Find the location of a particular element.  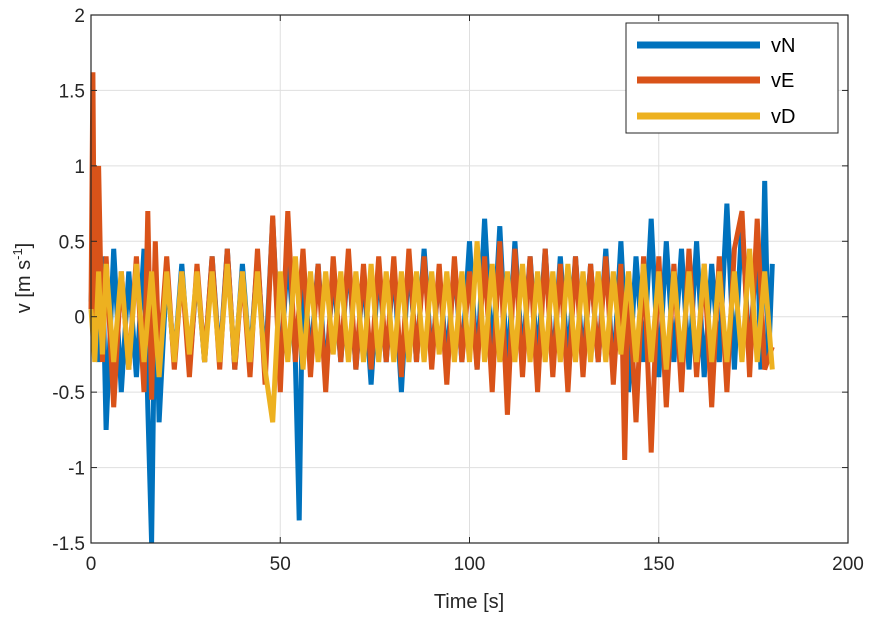

x-tick-label: 200 is located at coordinates (848, 564).